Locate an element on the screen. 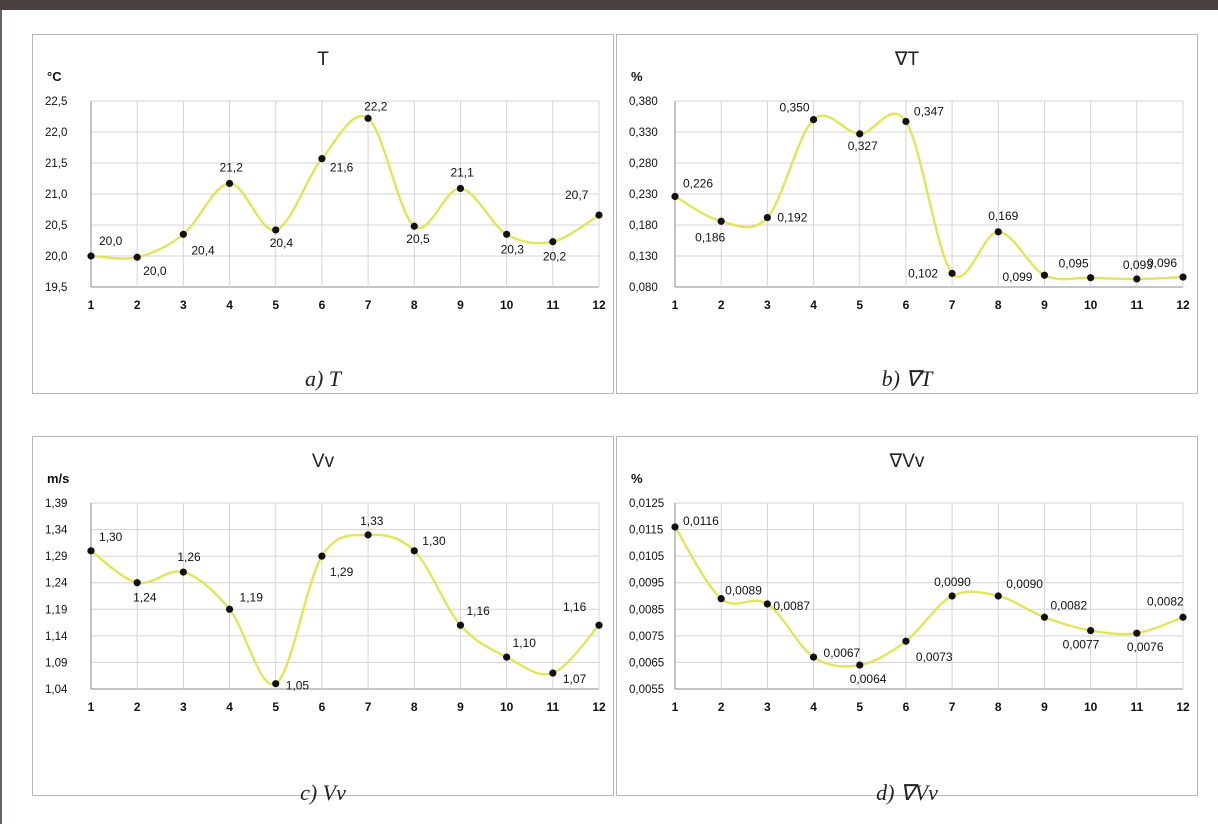 This screenshot has height=824, width=1218. y-tick-label: 0,0085 is located at coordinates (646, 610).